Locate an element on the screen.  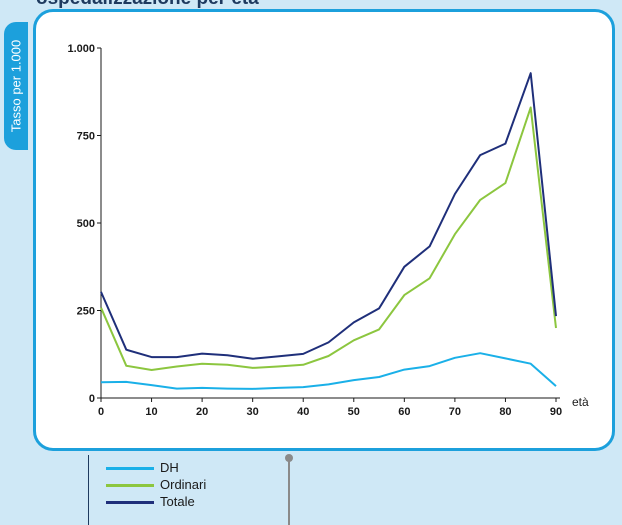
y-tick-label: 1.000 is located at coordinates (81, 49).